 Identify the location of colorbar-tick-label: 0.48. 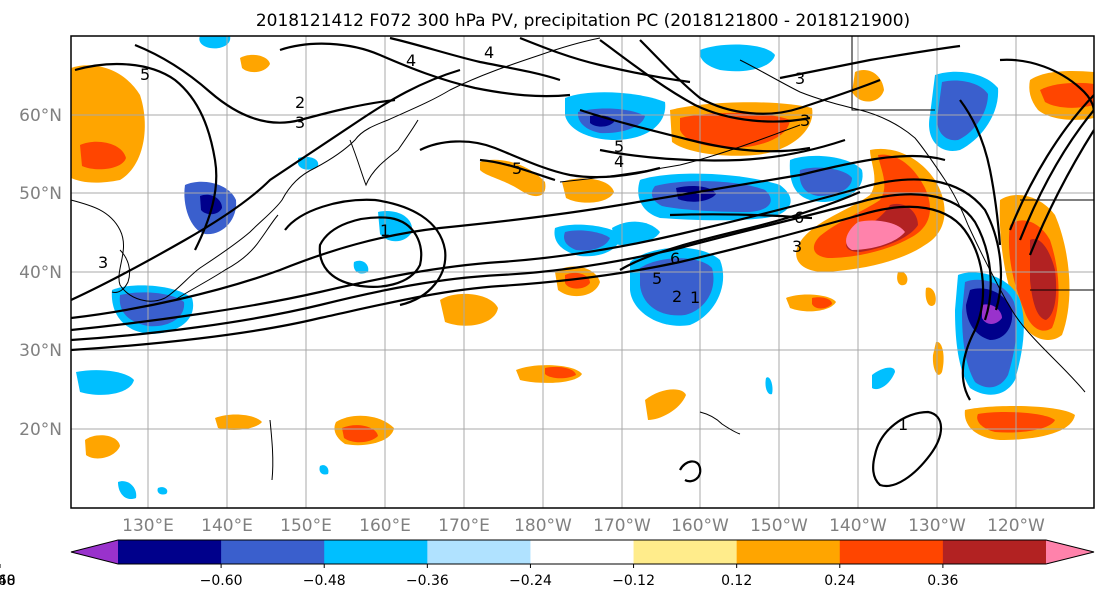
(8, 581).